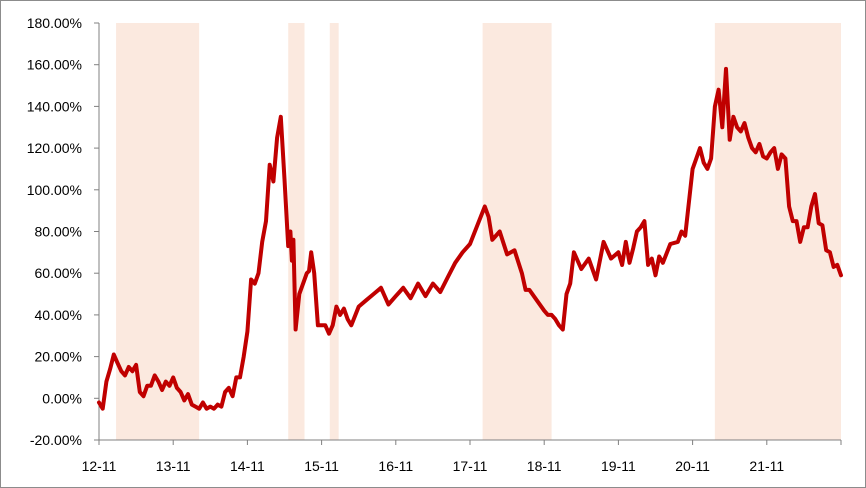 The width and height of the screenshot is (866, 488). What do you see at coordinates (58, 232) in the screenshot?
I see `y-tick-label: 80.00%` at bounding box center [58, 232].